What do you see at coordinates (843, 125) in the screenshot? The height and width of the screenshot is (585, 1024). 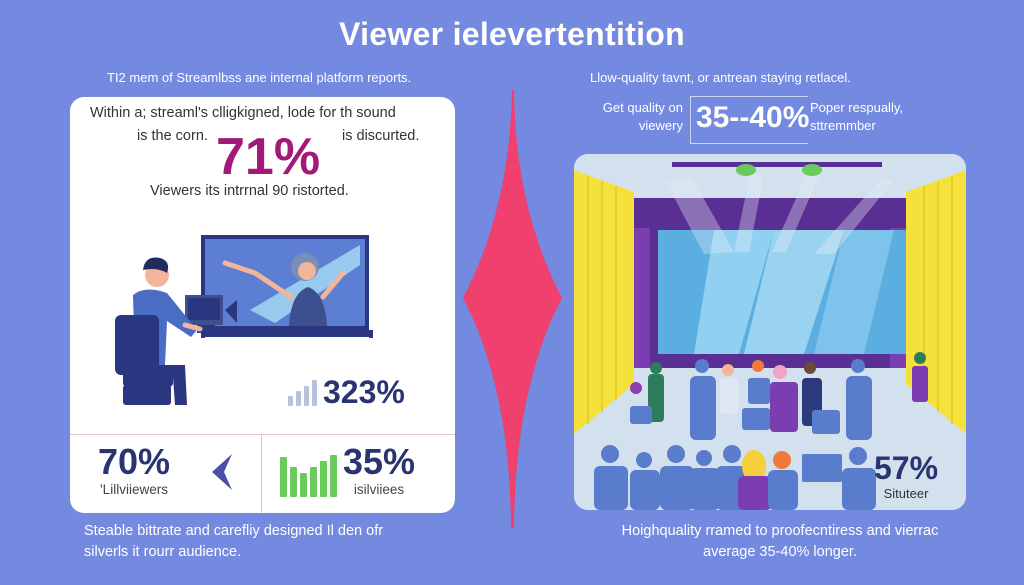 I see `callout-right-line2: sttremmber` at bounding box center [843, 125].